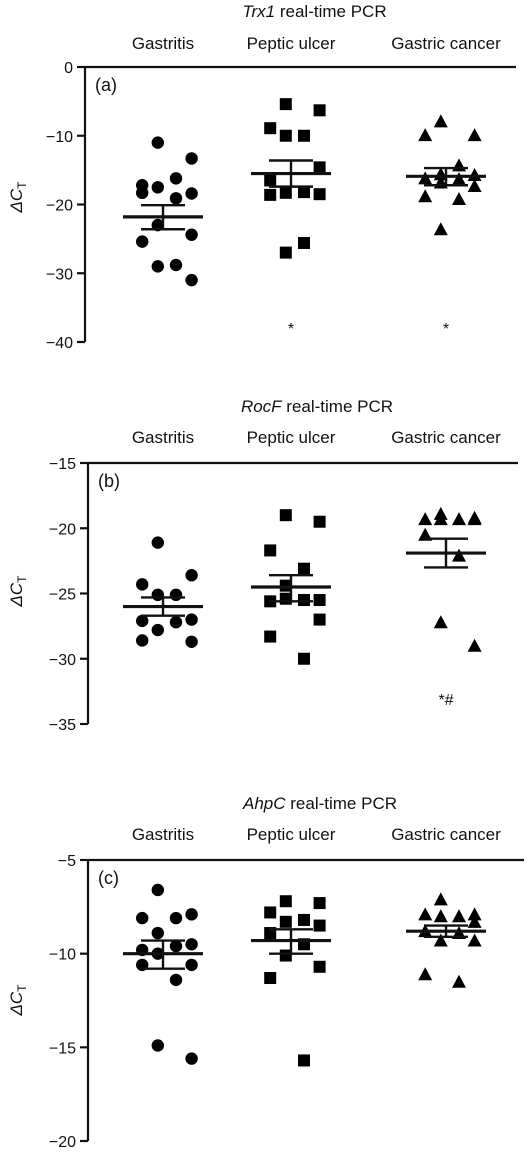  What do you see at coordinates (62, 955) in the screenshot?
I see `y-tick-label: −10` at bounding box center [62, 955].